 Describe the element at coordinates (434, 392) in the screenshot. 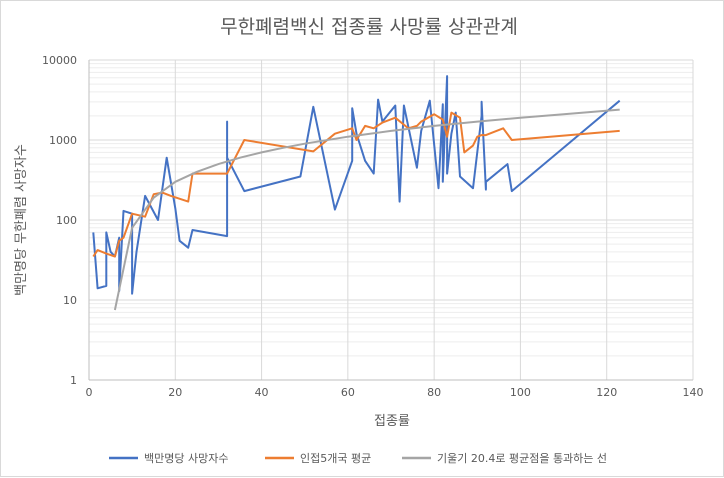

I see `x-tick-label: 80` at that location.